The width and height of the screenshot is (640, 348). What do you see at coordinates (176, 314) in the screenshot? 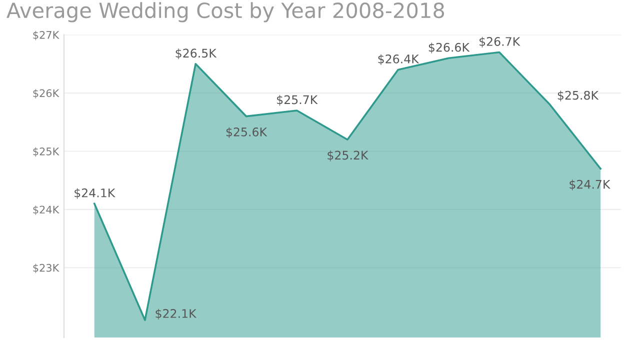
I see `data-label: $22.1K` at bounding box center [176, 314].